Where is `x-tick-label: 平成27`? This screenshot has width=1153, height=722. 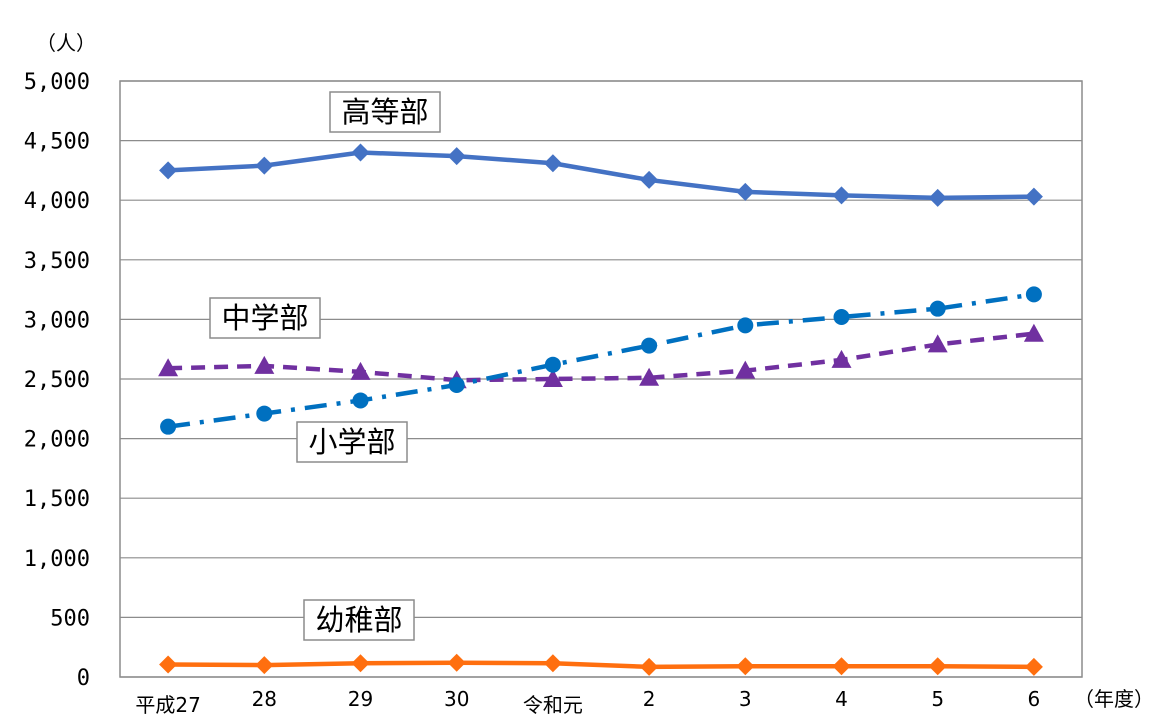 x-tick-label: 平成27 is located at coordinates (167, 705).